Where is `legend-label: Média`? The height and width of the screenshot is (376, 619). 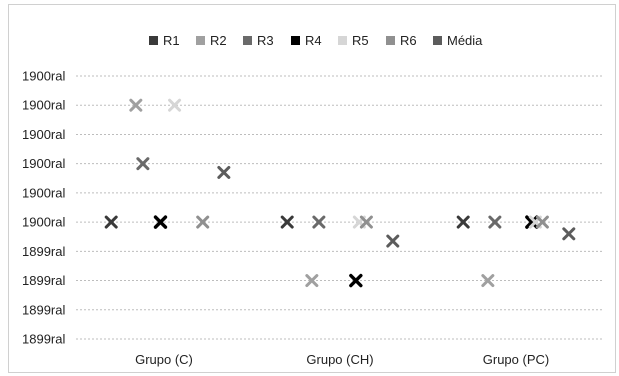
legend-label: Média is located at coordinates (465, 40).